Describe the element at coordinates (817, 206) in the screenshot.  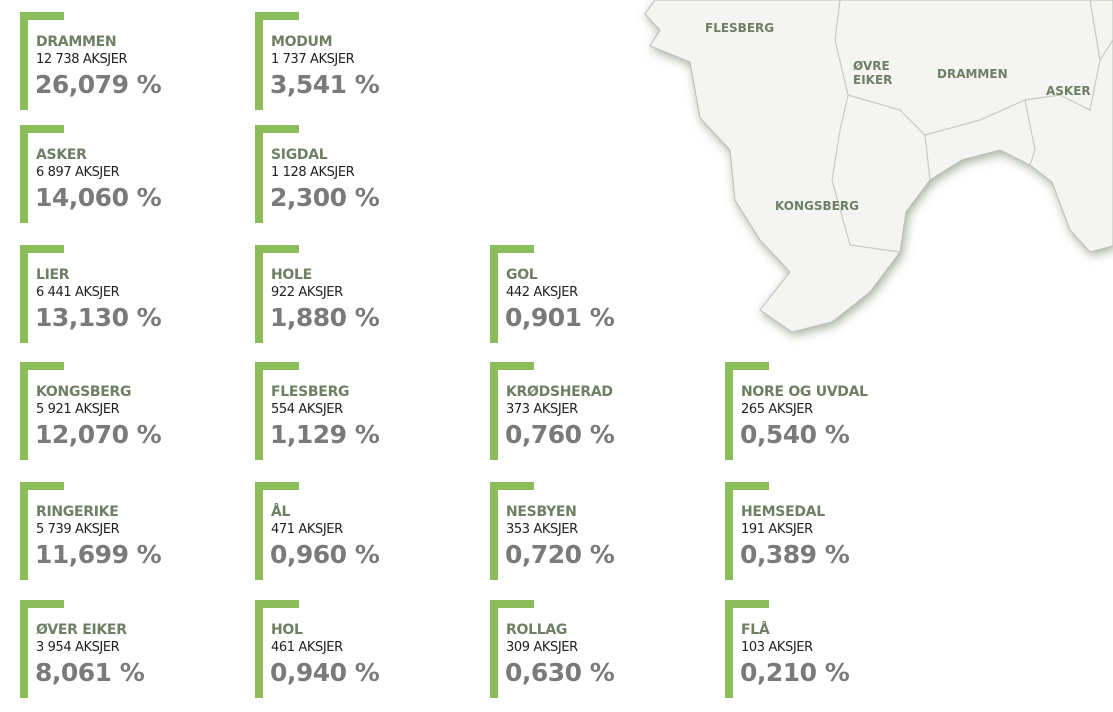
I see `map-label: KONGSBERG` at that location.